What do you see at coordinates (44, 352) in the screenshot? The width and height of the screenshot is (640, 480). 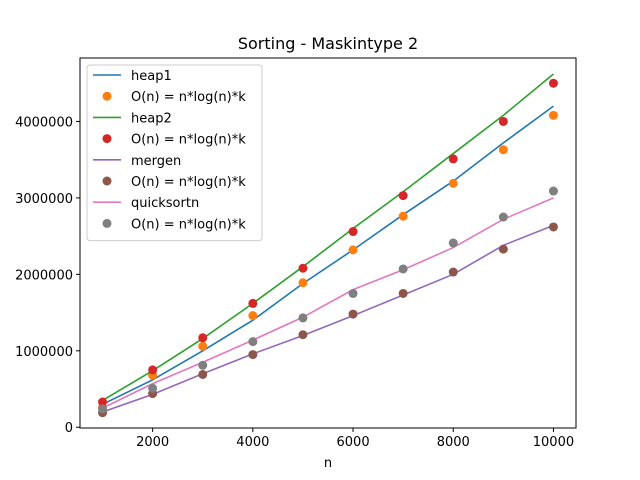 I see `y-tick-label-1: 1000000` at bounding box center [44, 352].